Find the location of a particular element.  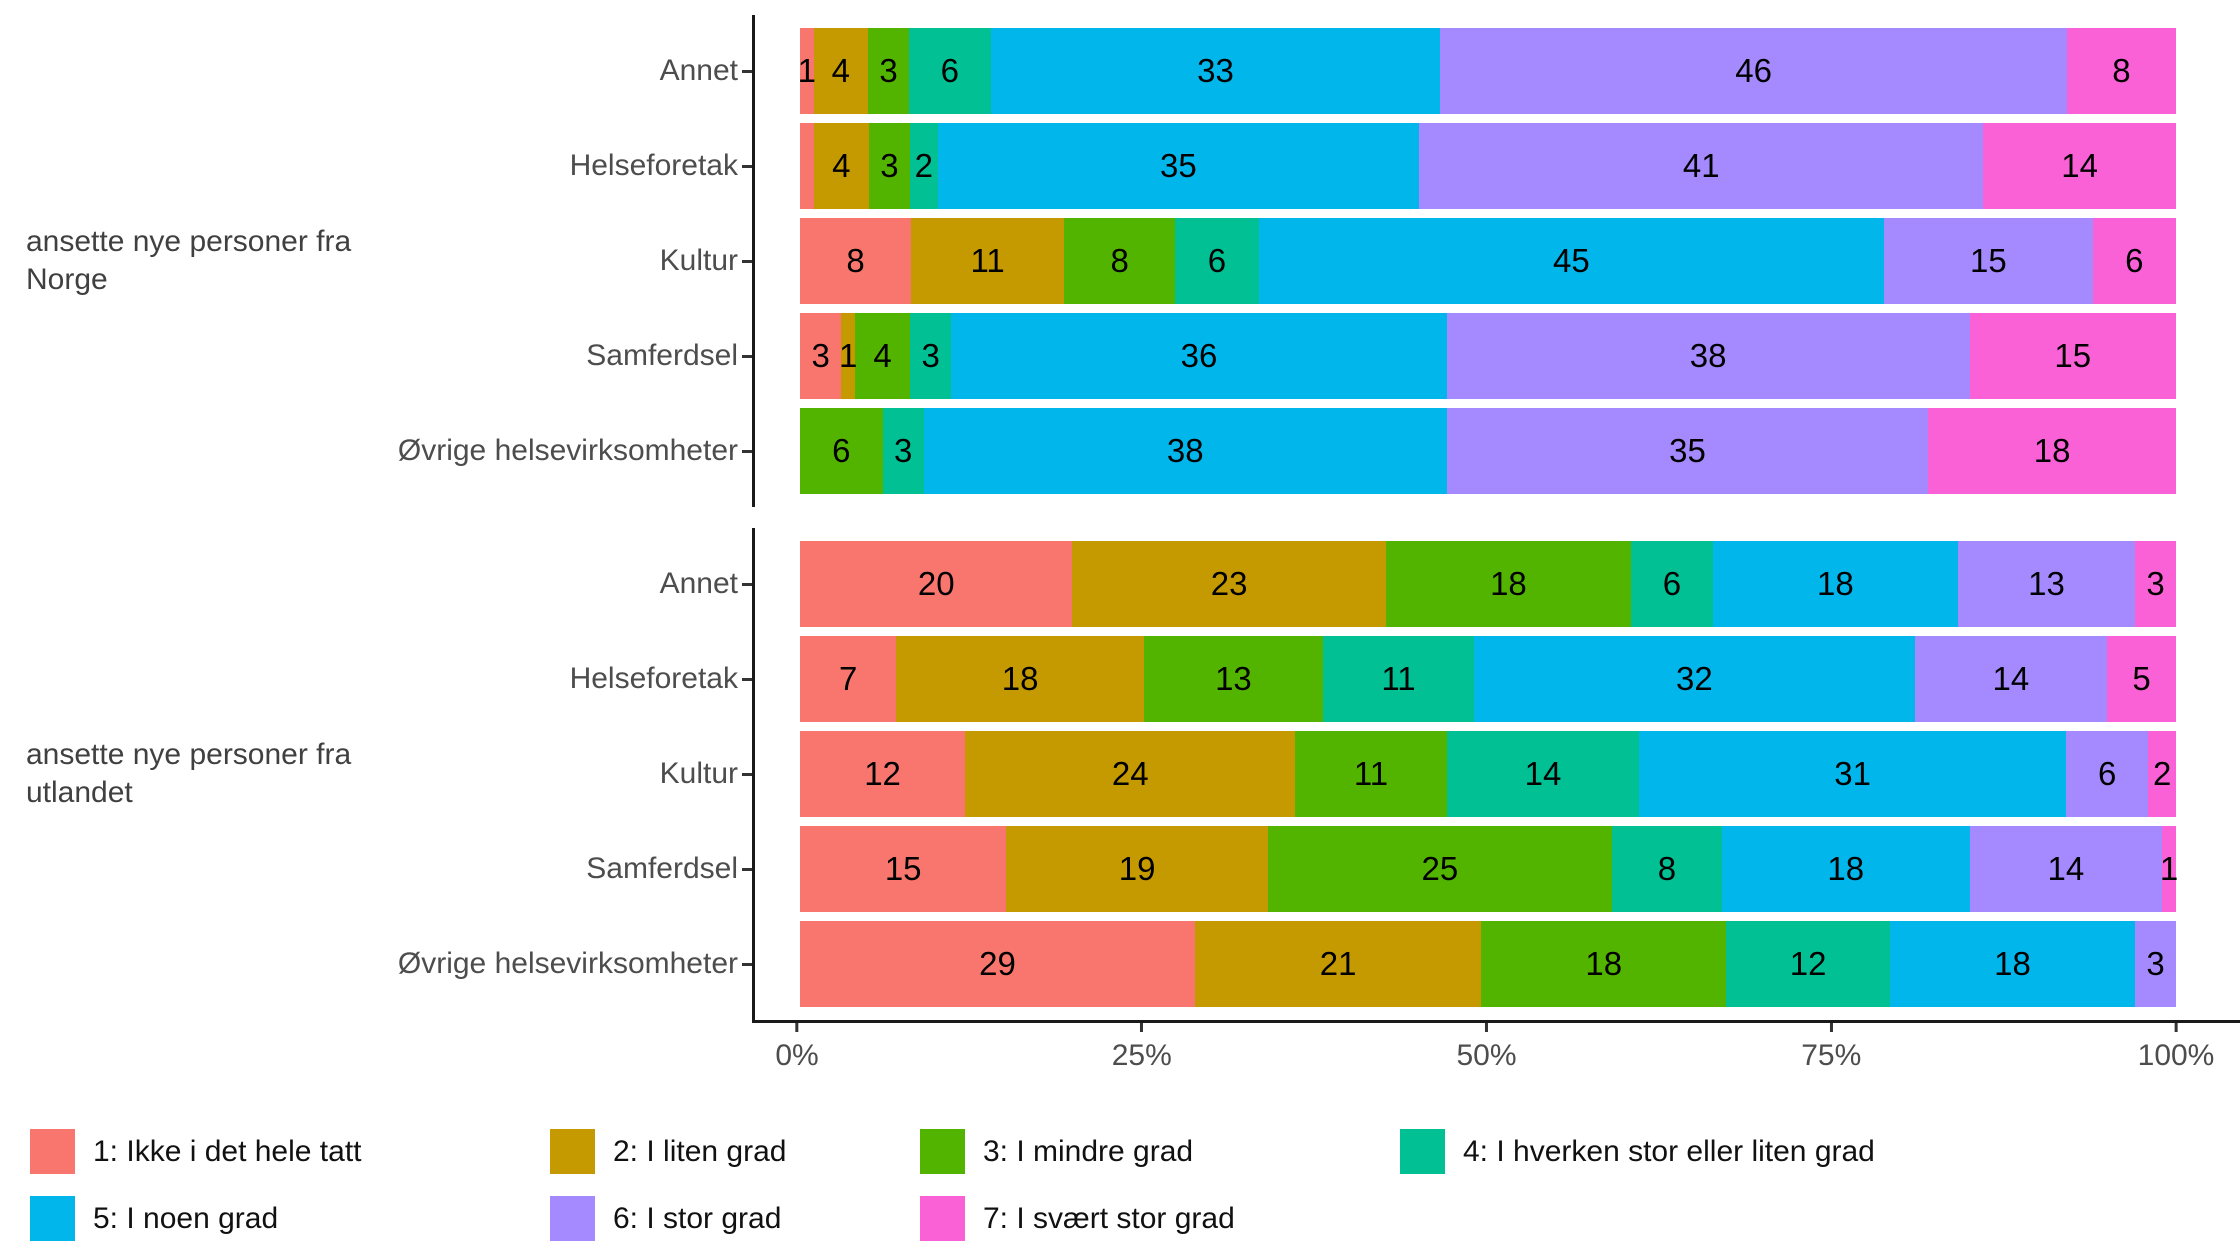

bar-segment: 7 is located at coordinates (848, 679).